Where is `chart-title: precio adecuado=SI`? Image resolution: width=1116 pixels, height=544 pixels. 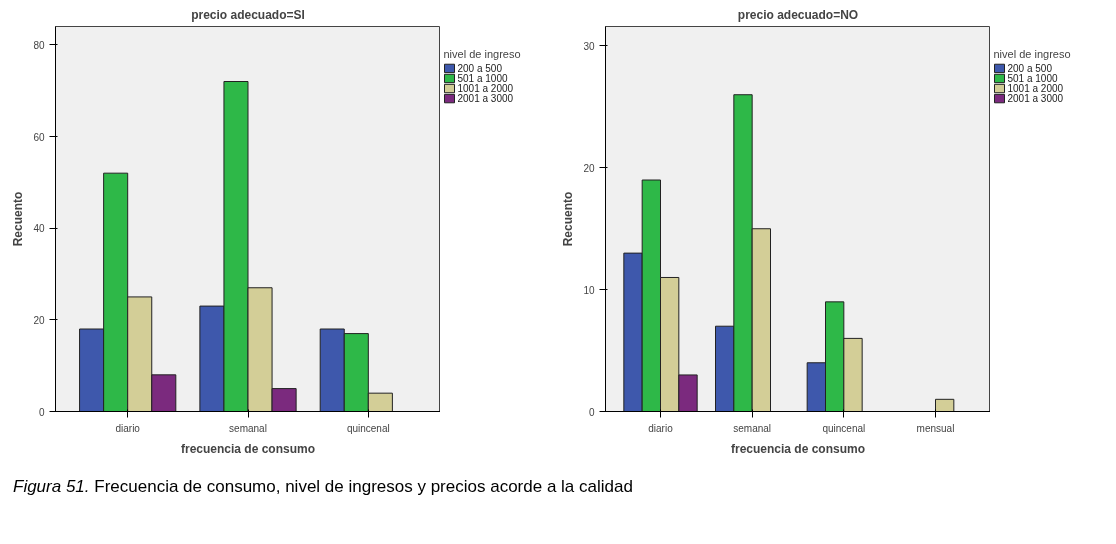
chart-title: precio adecuado=SI is located at coordinates (248, 14).